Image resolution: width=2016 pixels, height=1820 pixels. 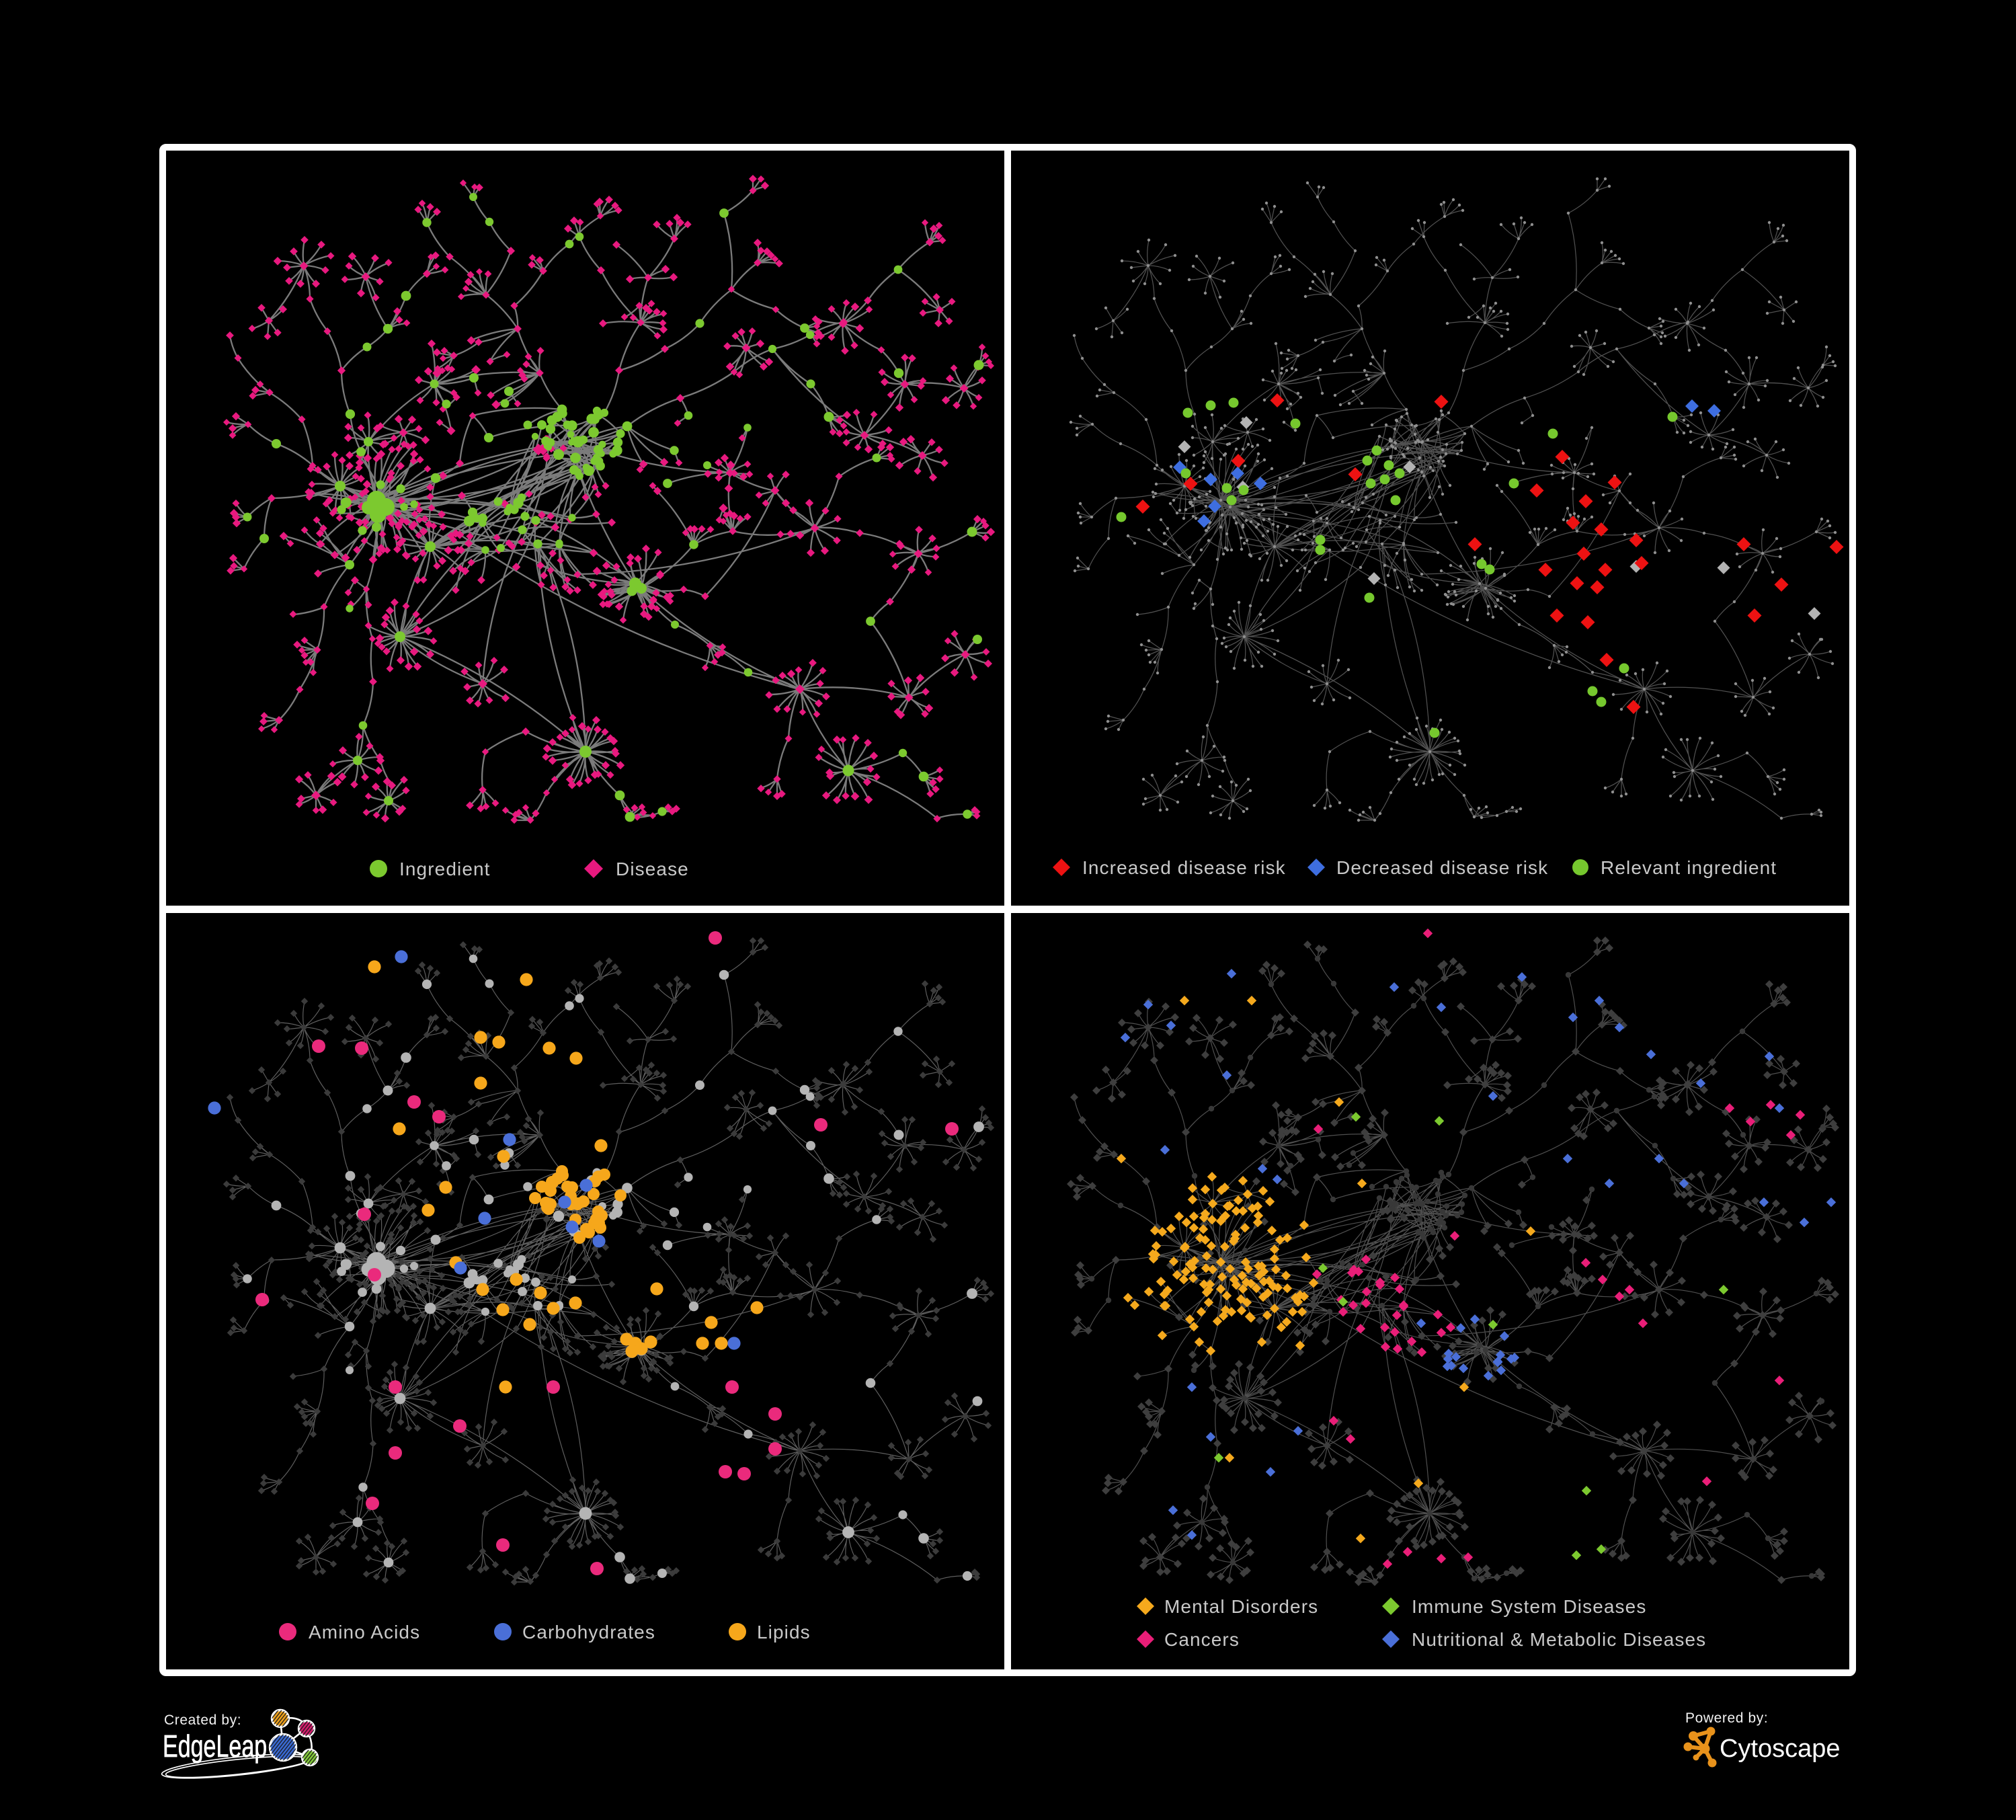 I want to click on svg-text: Decreased disease risk, so click(x=1442, y=867).